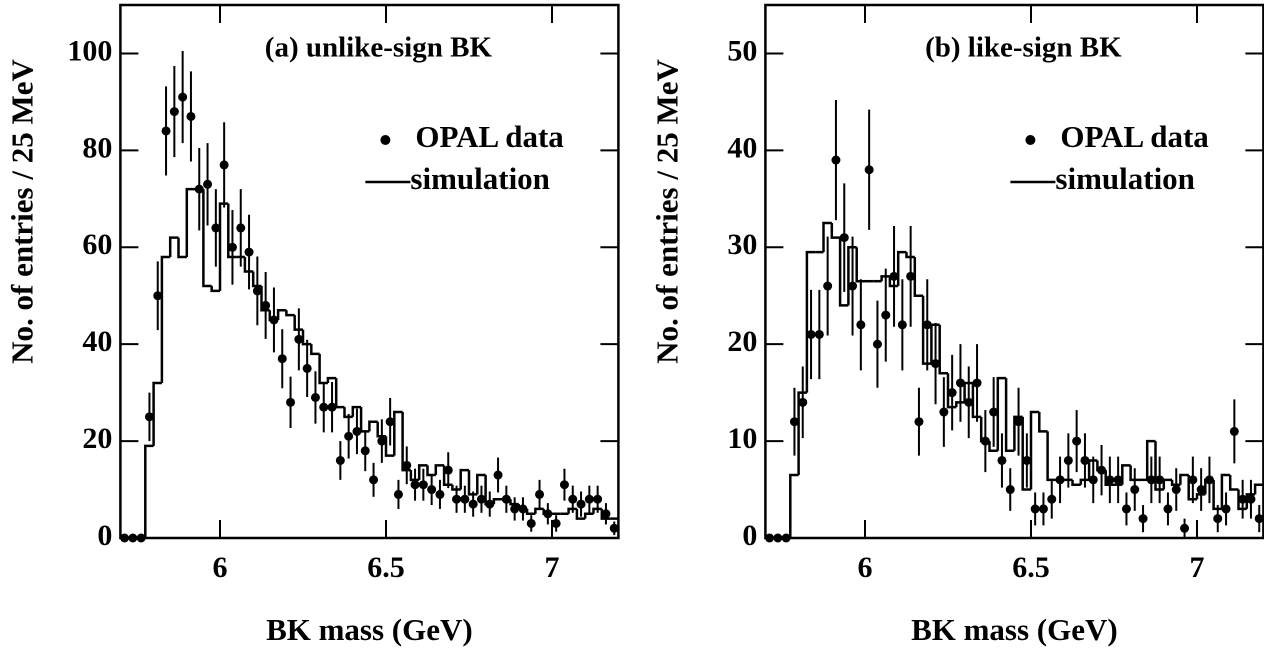 This screenshot has width=1264, height=651. What do you see at coordinates (89, 50) in the screenshot?
I see `y-tick-label: 100` at bounding box center [89, 50].